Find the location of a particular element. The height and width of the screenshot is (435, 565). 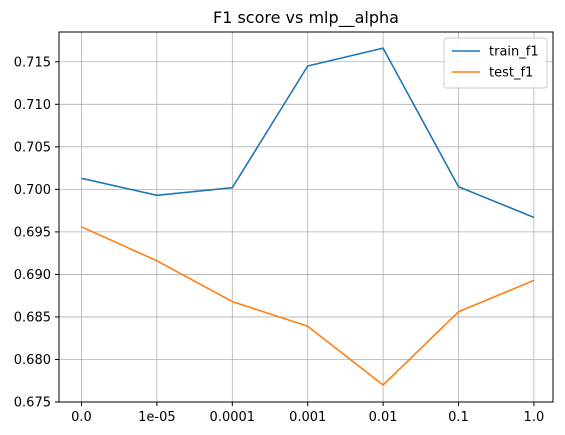

y-tick-label: 0.675 is located at coordinates (32, 403).